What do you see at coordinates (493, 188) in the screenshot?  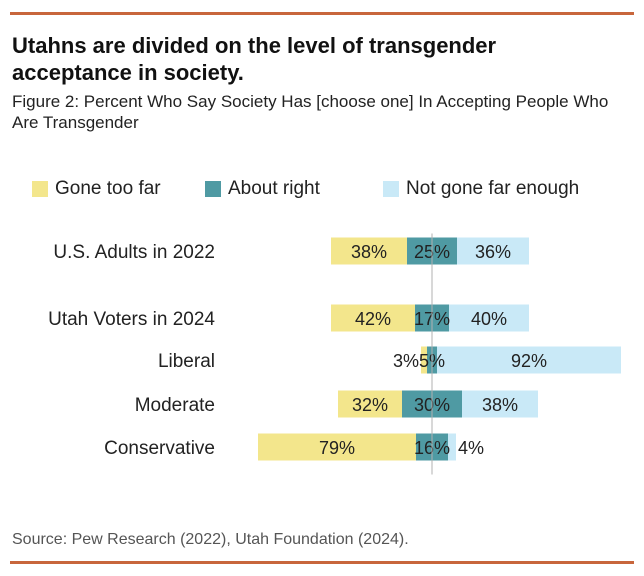 I see `legend-label-not-gone-far-enough: Not gone far enough` at bounding box center [493, 188].